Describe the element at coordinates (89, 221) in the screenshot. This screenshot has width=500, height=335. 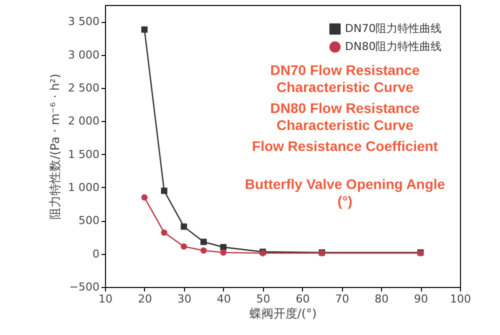
I see `y-tick-label: 500` at that location.